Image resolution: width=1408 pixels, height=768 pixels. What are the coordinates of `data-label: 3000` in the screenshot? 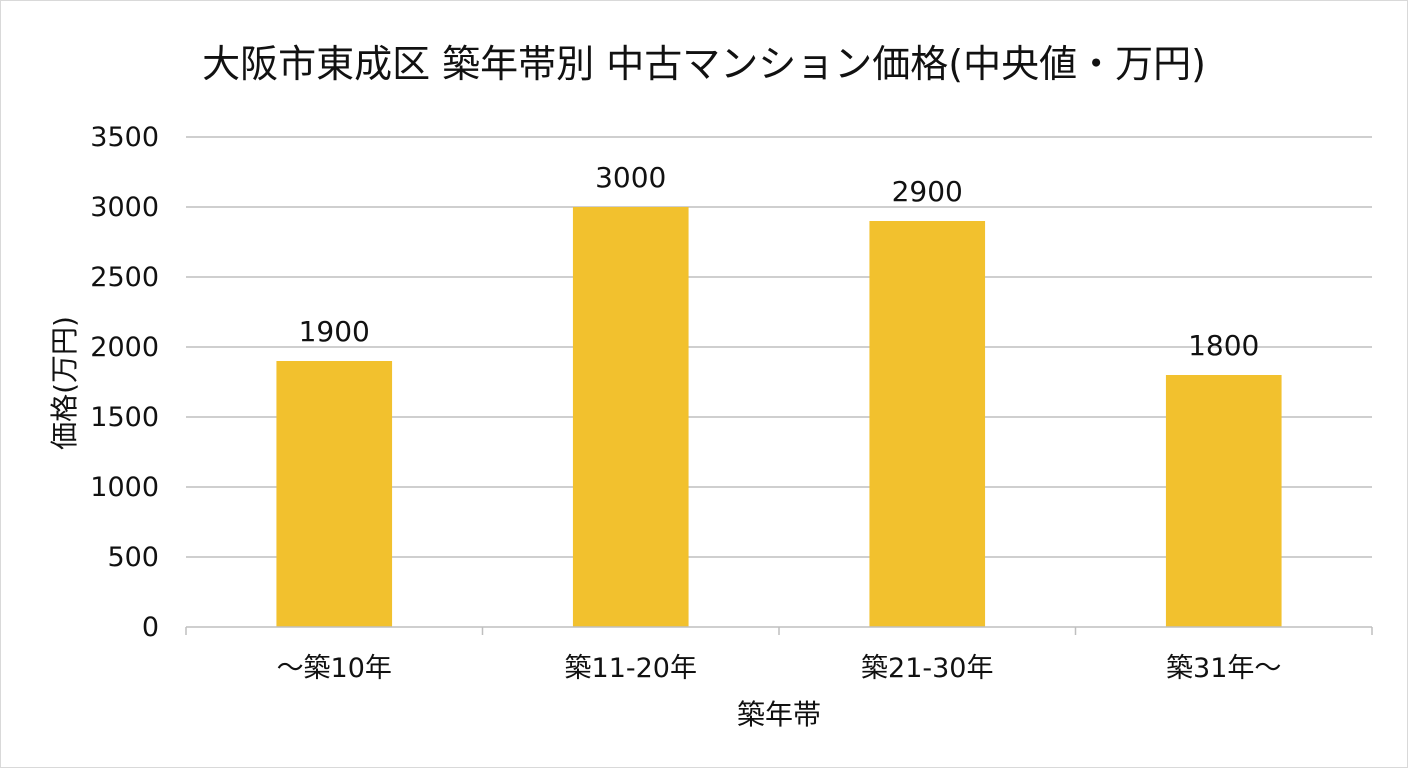 It's located at (630, 177).